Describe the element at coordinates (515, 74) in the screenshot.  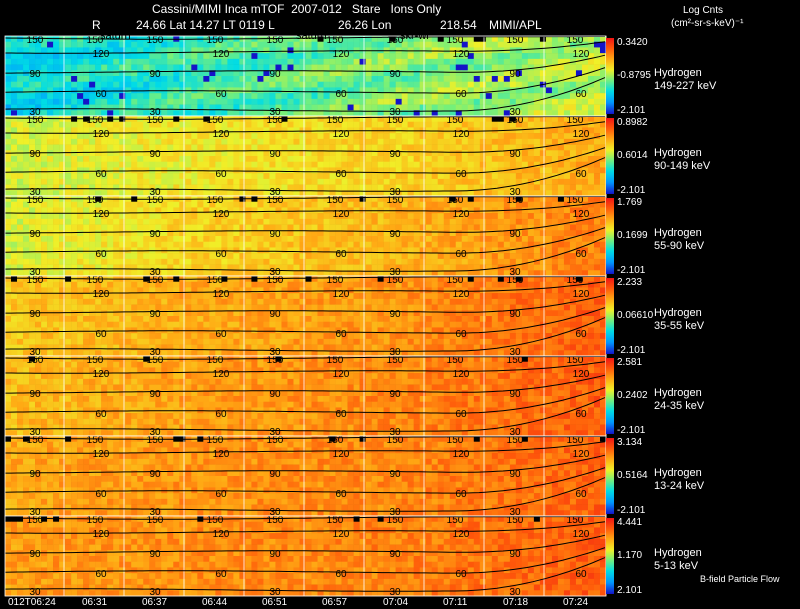
I see `contour-label: 90` at that location.